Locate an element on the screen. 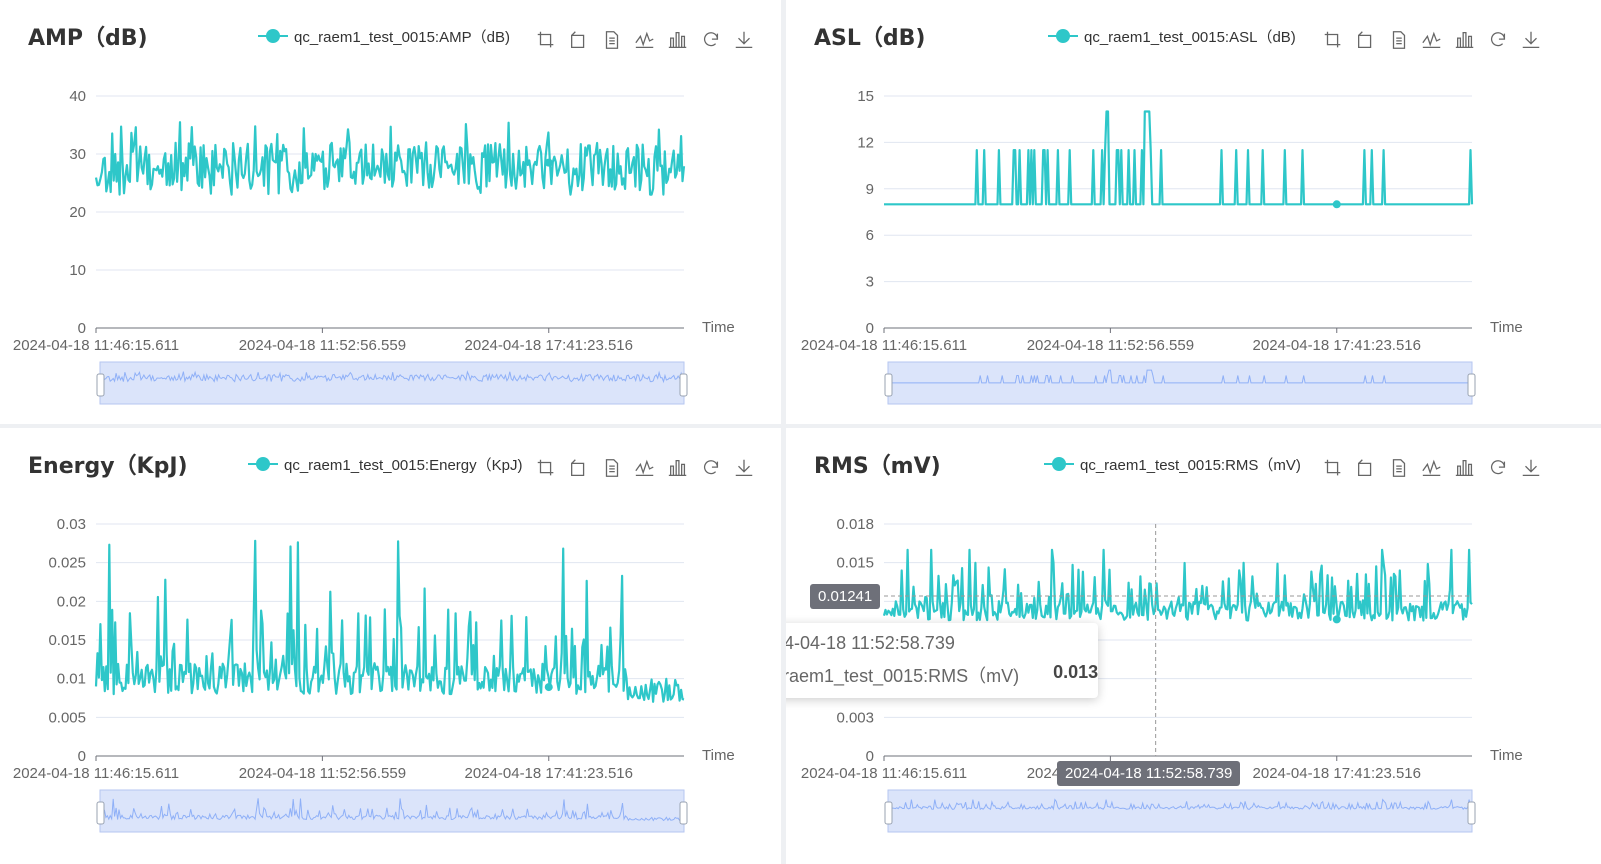 This screenshot has height=864, width=1601. legend-item: qc_raem1_test_0015:AMP（dB) is located at coordinates (384, 36).